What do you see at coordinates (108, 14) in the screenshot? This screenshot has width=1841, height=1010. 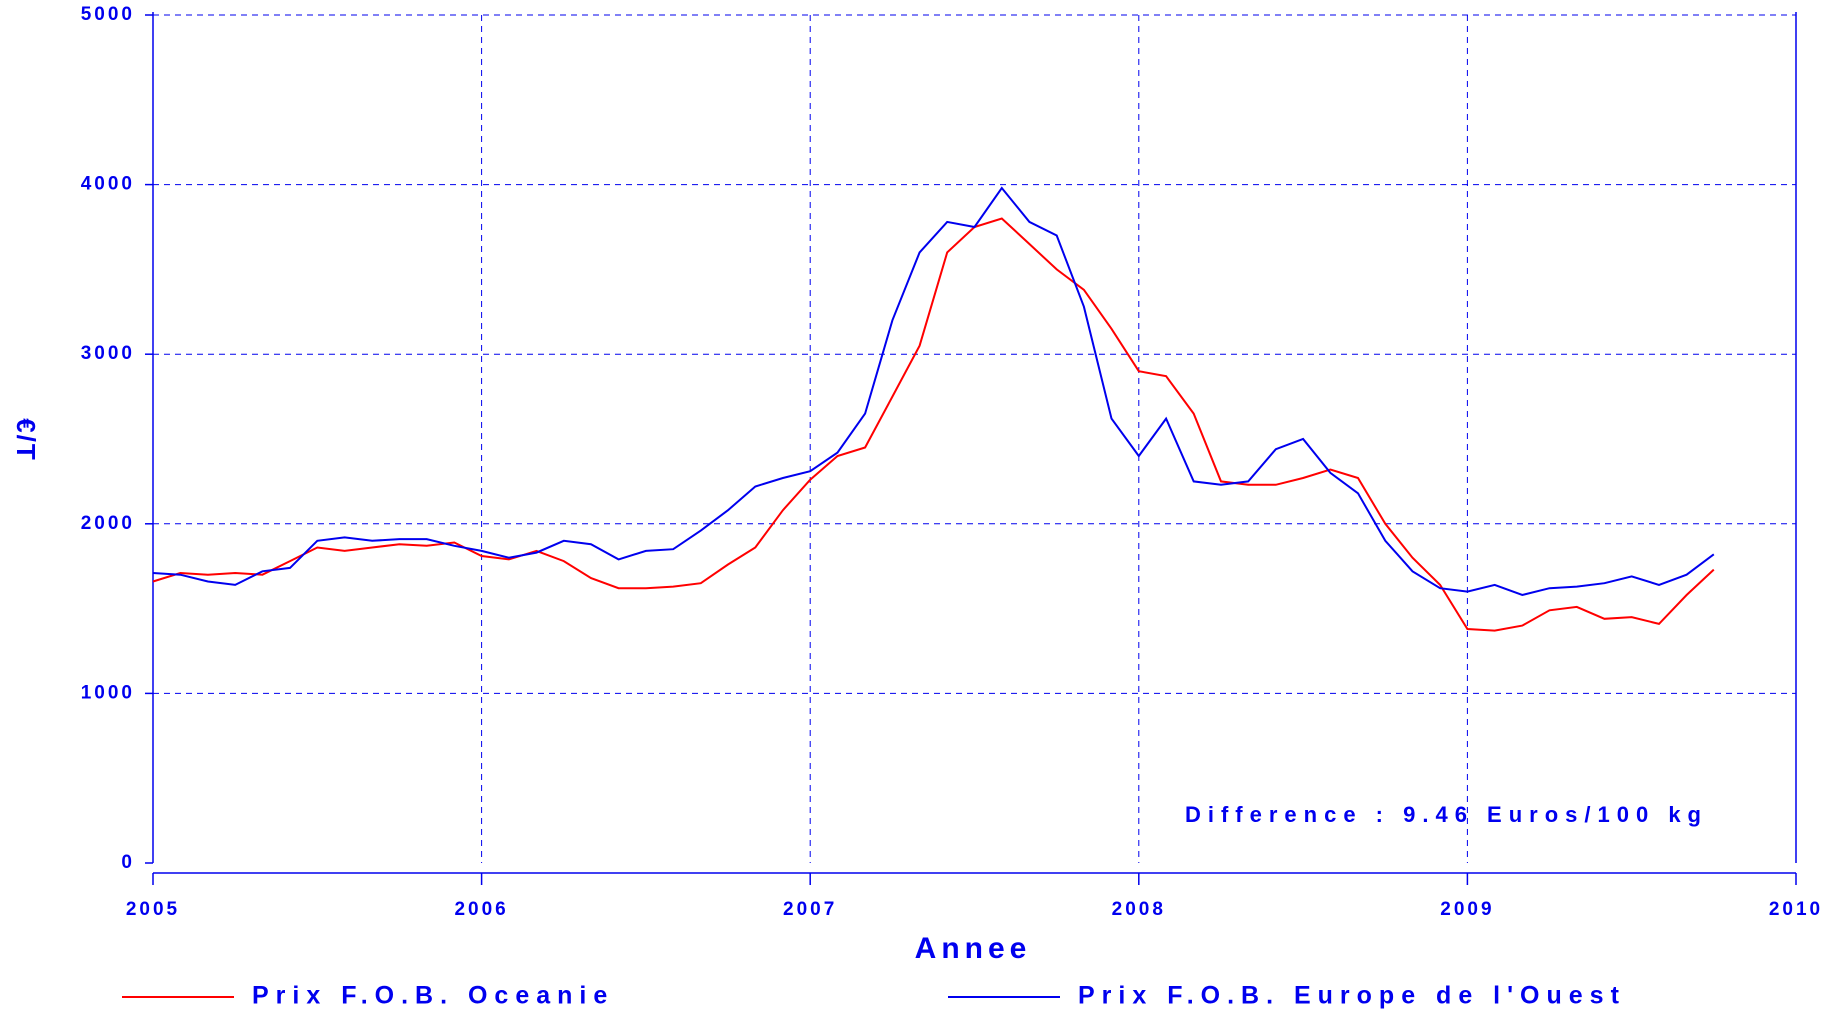 I see `y-tick-label: 5000` at bounding box center [108, 14].